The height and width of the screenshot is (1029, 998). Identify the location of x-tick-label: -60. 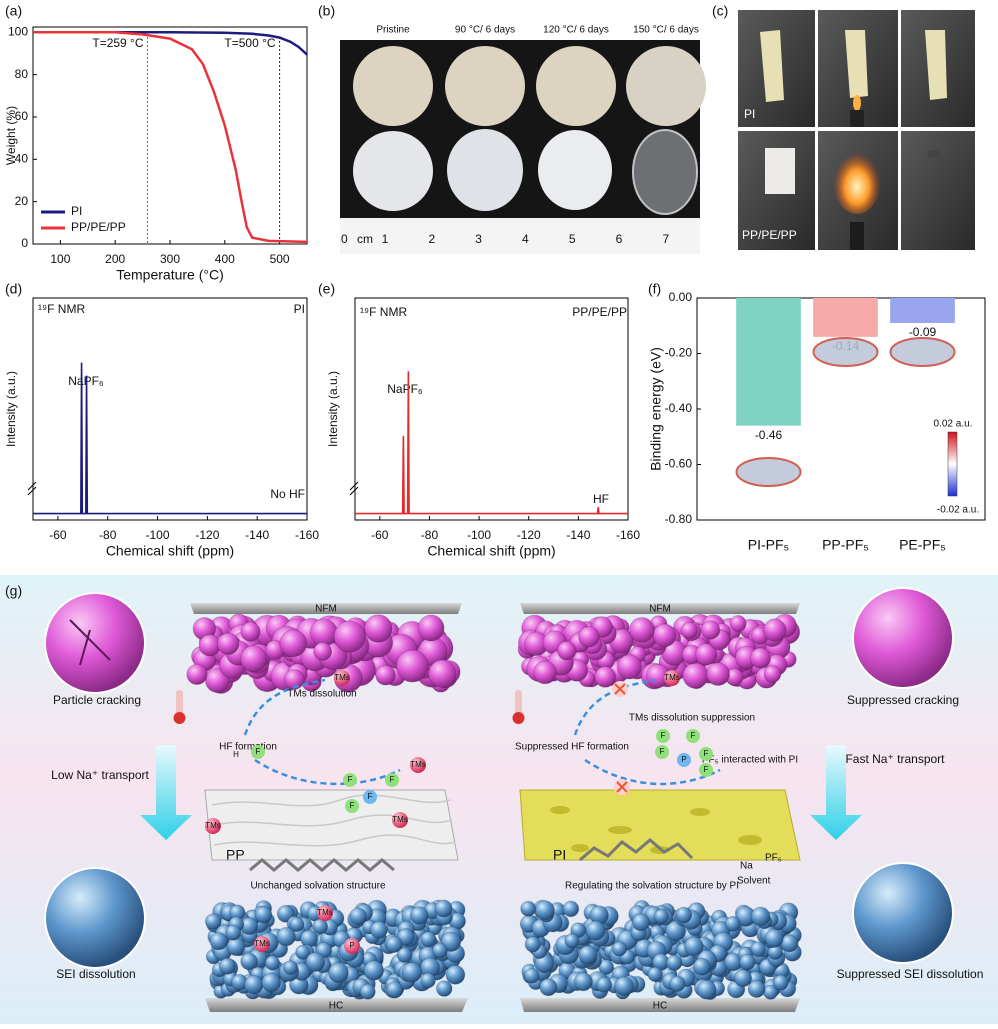
(380, 535).